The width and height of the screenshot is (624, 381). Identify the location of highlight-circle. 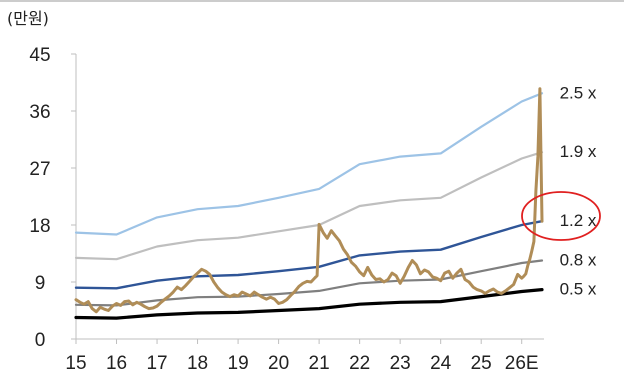
(561, 216).